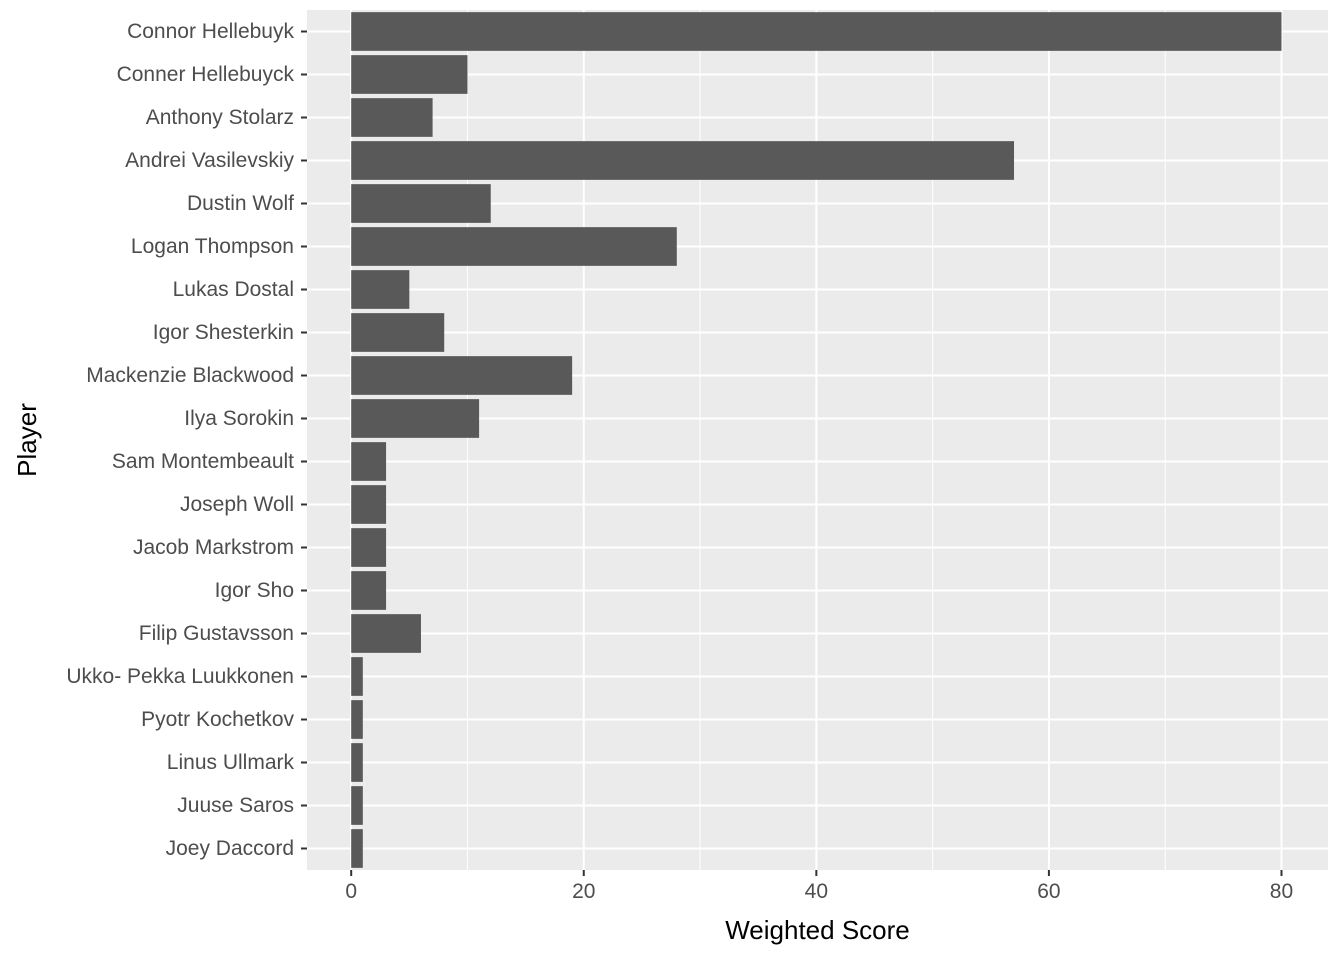  What do you see at coordinates (357, 719) in the screenshot?
I see `bar-pyotr-kochetkov` at bounding box center [357, 719].